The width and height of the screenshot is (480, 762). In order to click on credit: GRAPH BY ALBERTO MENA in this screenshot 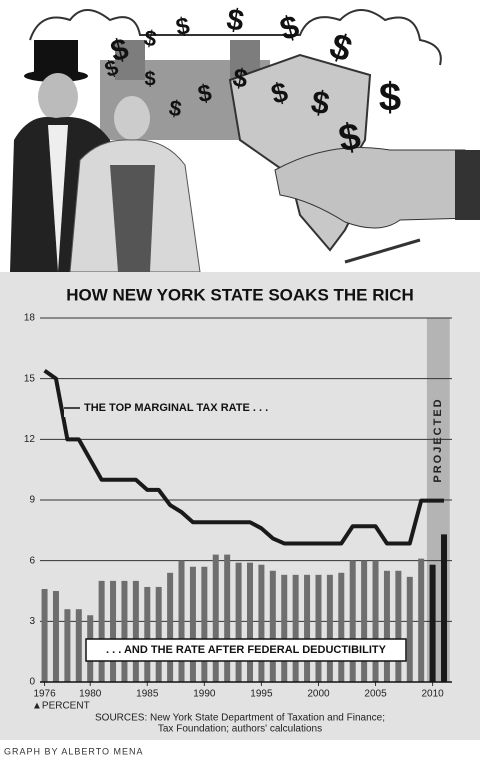, I will do `click(74, 751)`.